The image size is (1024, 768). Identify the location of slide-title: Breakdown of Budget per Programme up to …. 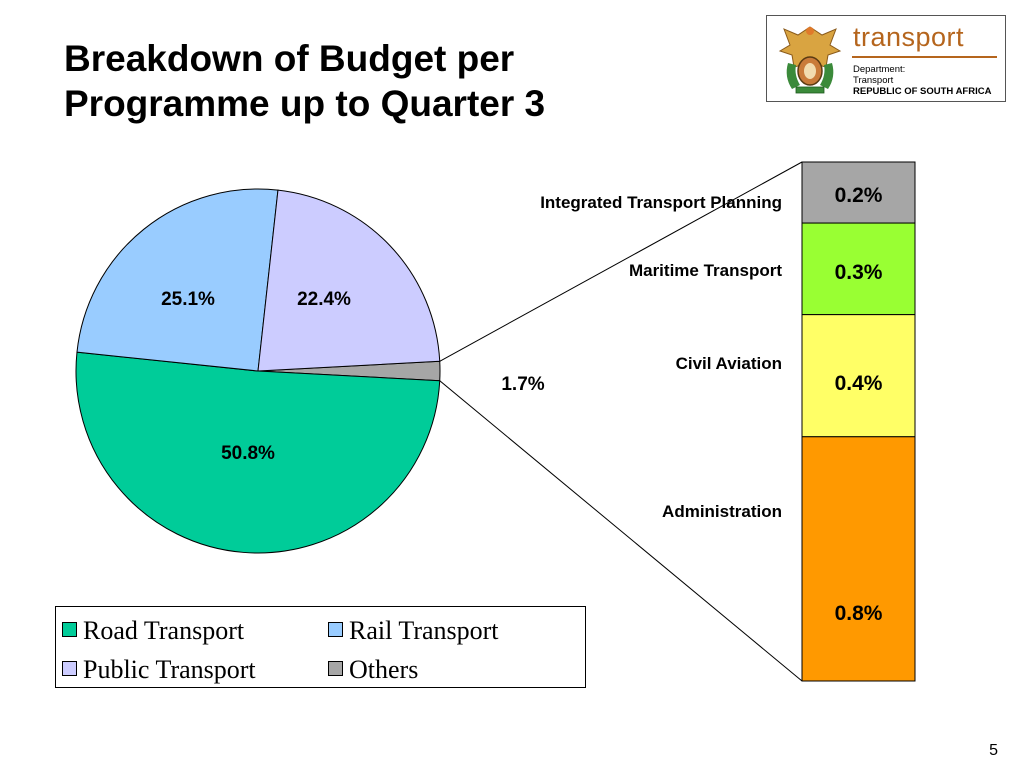
(404, 81).